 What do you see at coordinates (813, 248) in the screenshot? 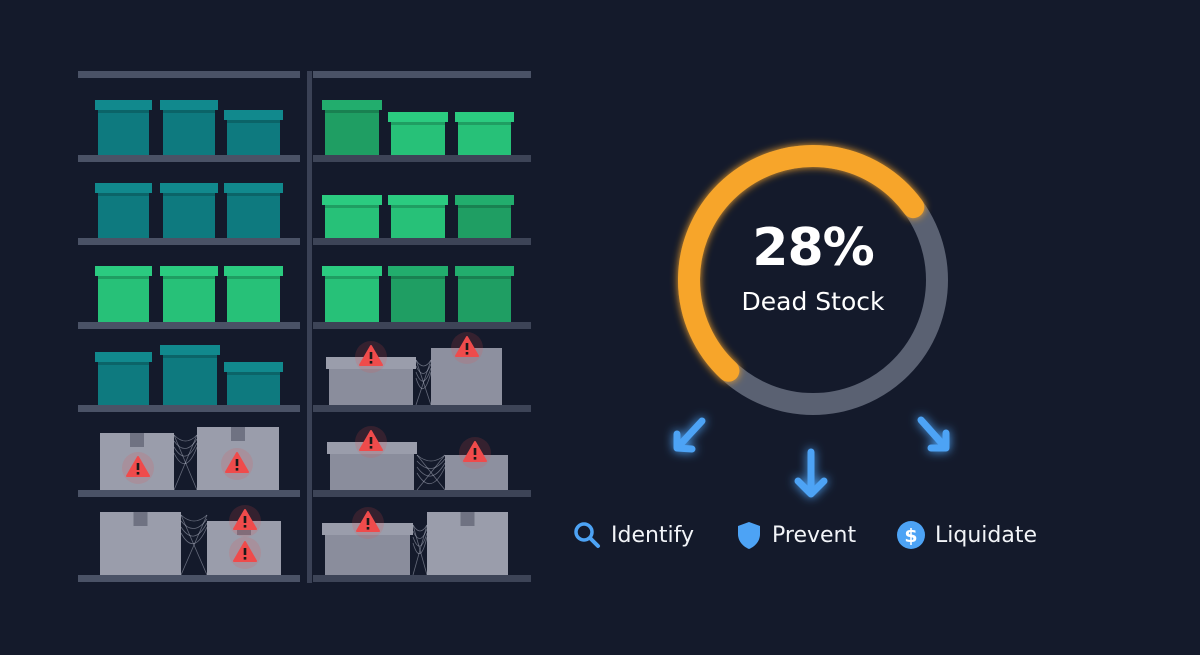
I see `dead-stock-percent: 28%` at bounding box center [813, 248].